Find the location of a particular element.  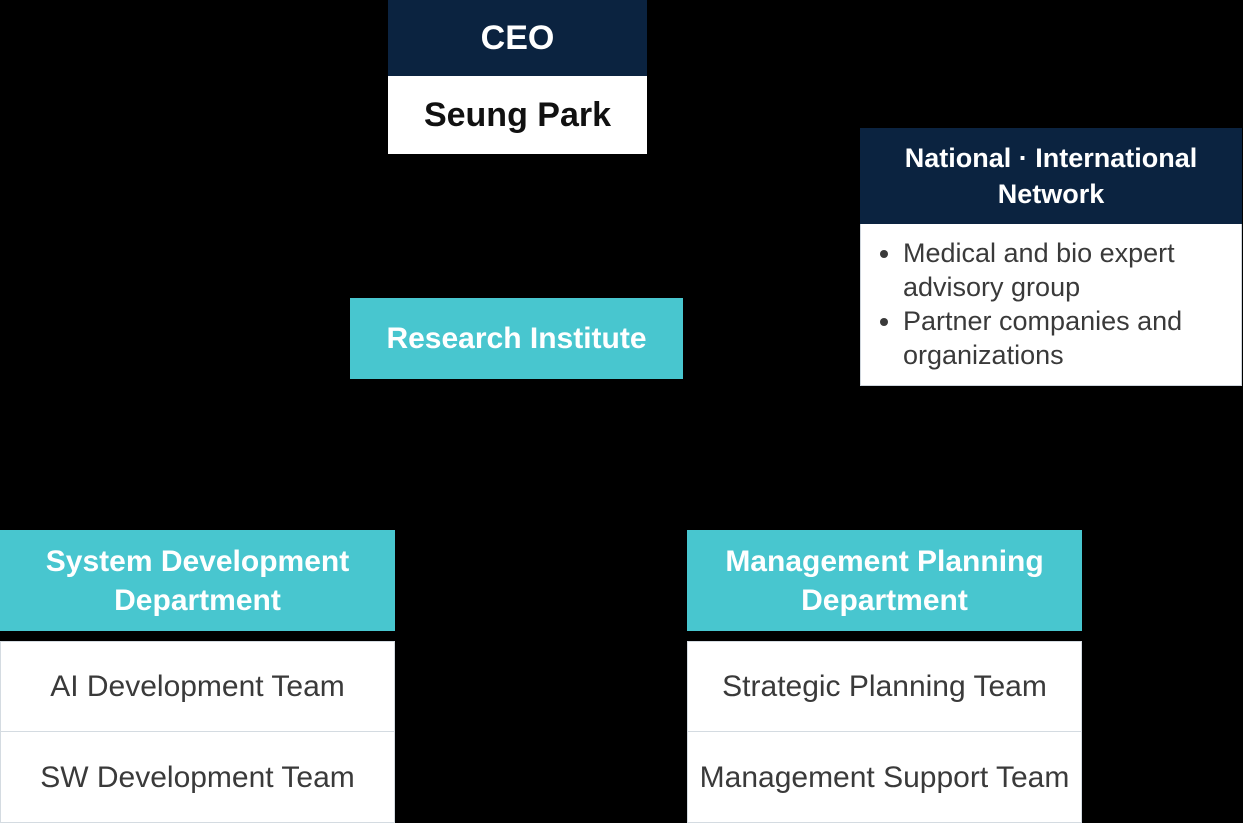

team-box: Management Support Team is located at coordinates (884, 777).